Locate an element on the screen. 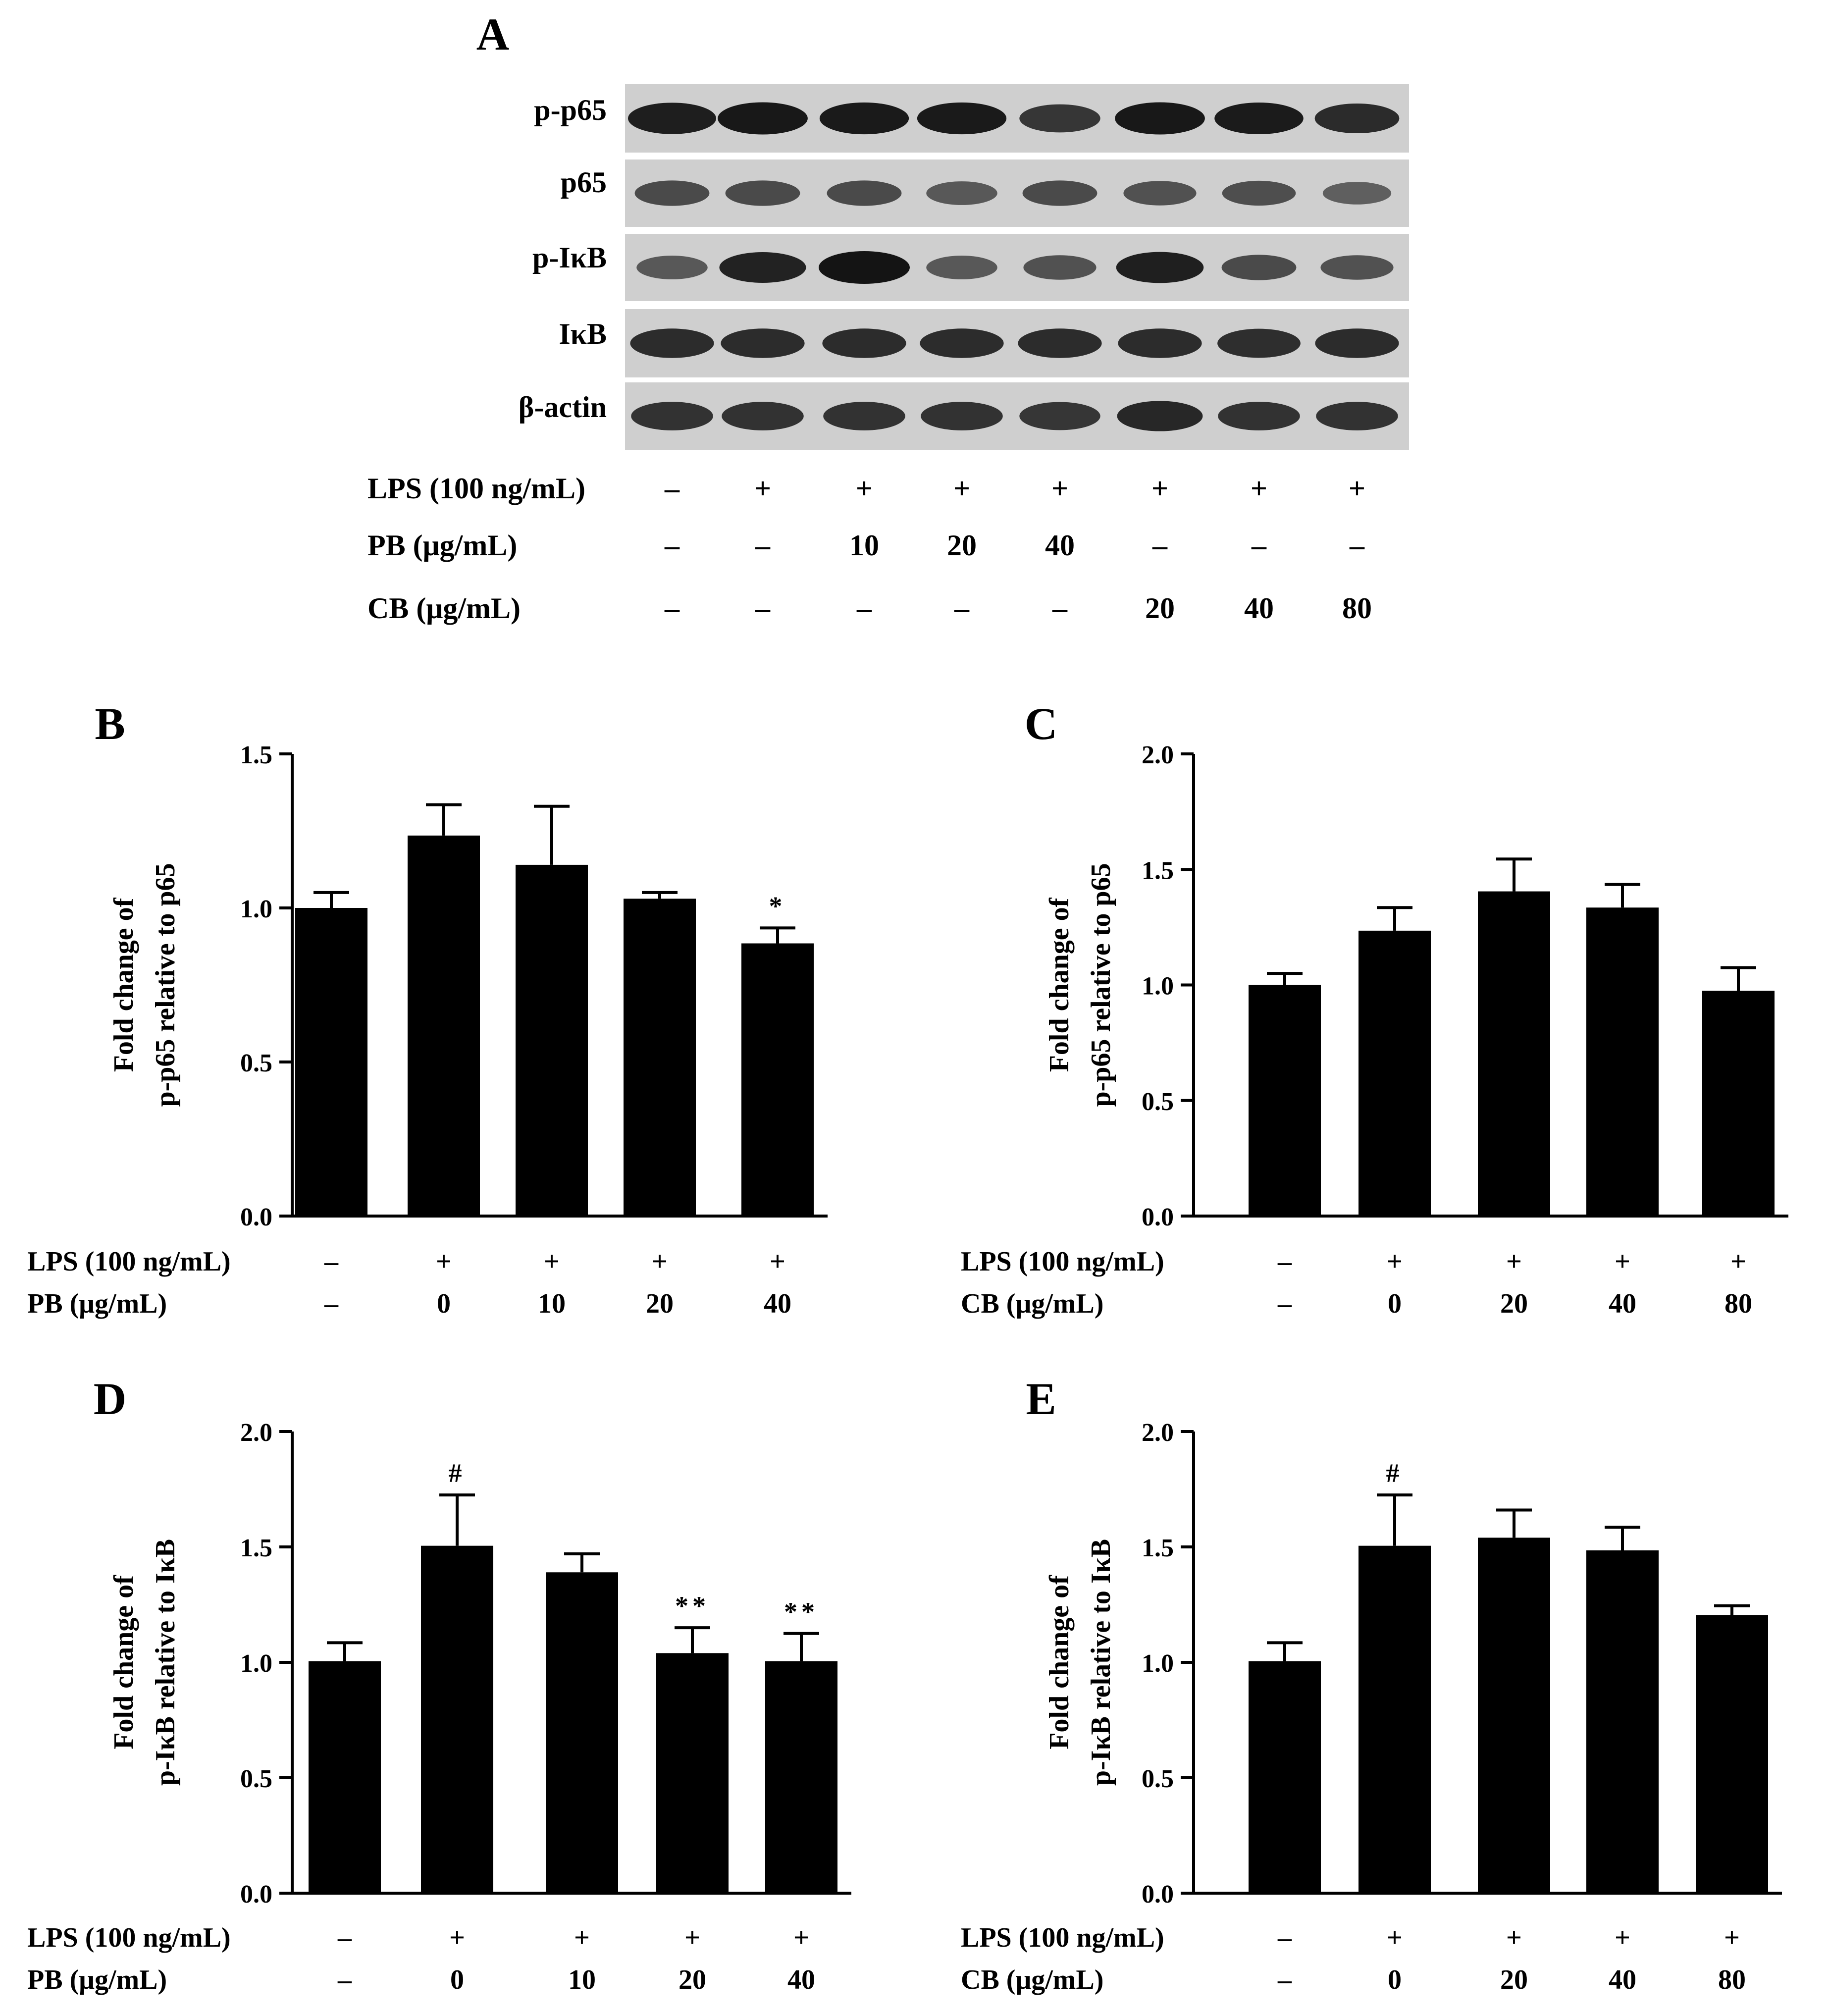 Image resolution: width=1829 pixels, height=2016 pixels. band-label: p-p65 is located at coordinates (570, 110).